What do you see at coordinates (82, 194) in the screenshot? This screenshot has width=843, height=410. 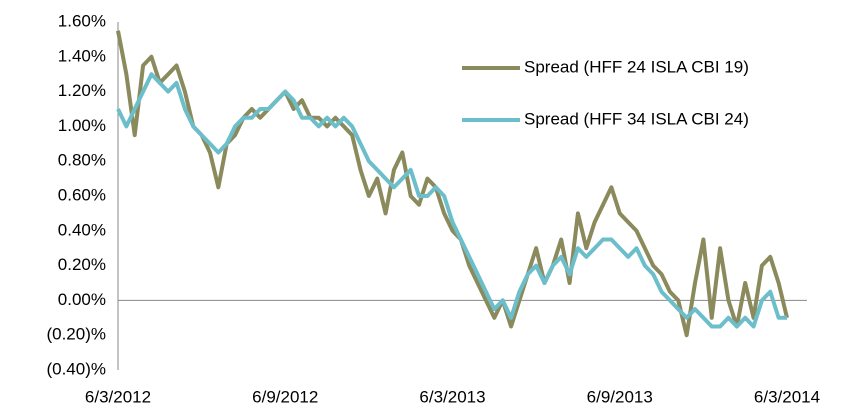 I see `y-tick-label: 0.60%` at bounding box center [82, 194].